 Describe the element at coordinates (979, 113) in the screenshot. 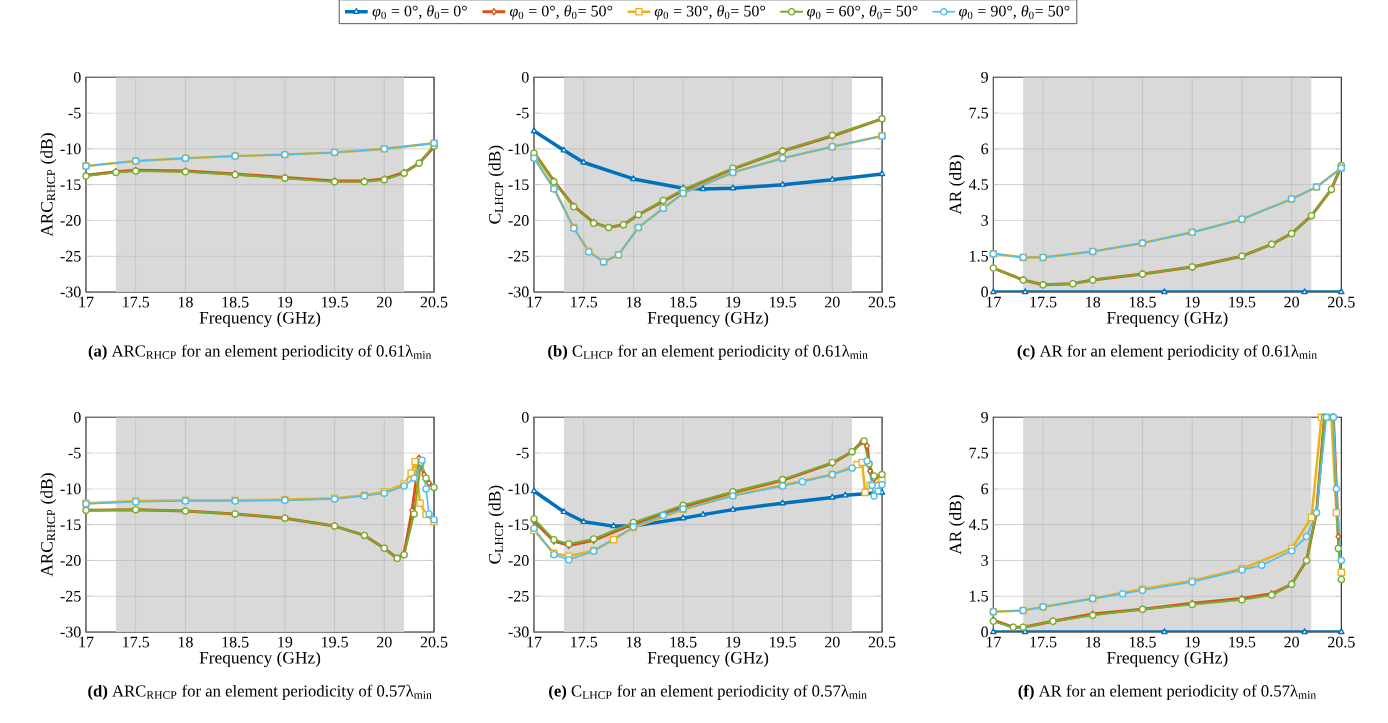

I see `y-tick-label: 7.5` at that location.